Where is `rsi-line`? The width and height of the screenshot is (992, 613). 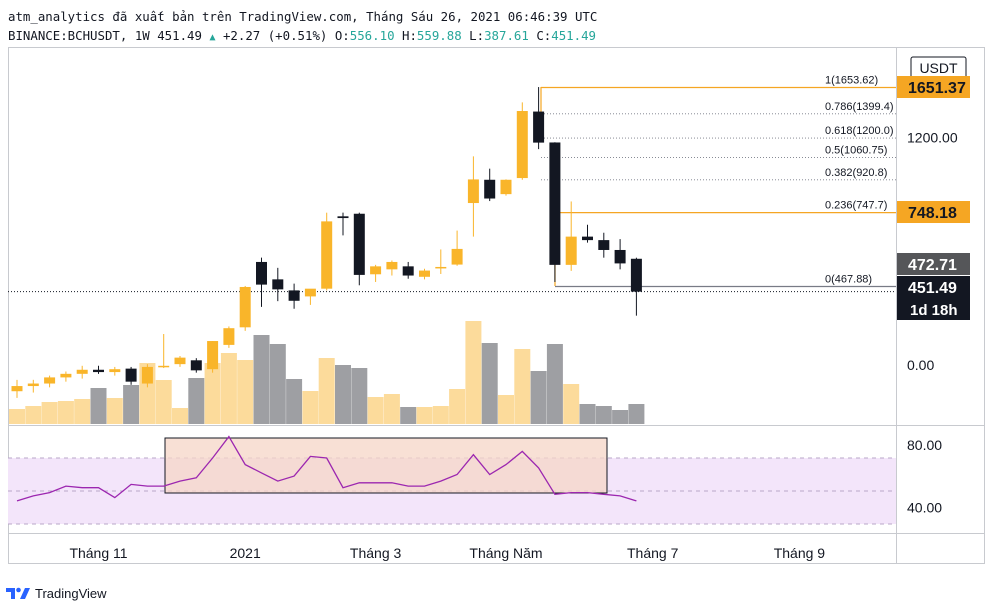
rsi-line is located at coordinates (326, 468).